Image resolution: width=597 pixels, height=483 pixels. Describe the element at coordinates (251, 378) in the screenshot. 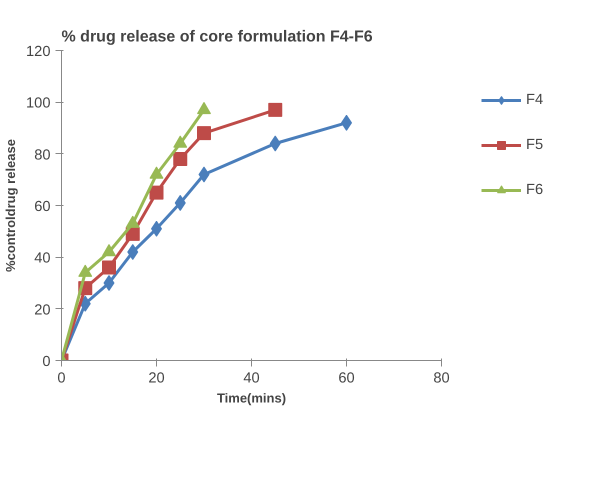

I see `x-tick-label: 40` at that location.